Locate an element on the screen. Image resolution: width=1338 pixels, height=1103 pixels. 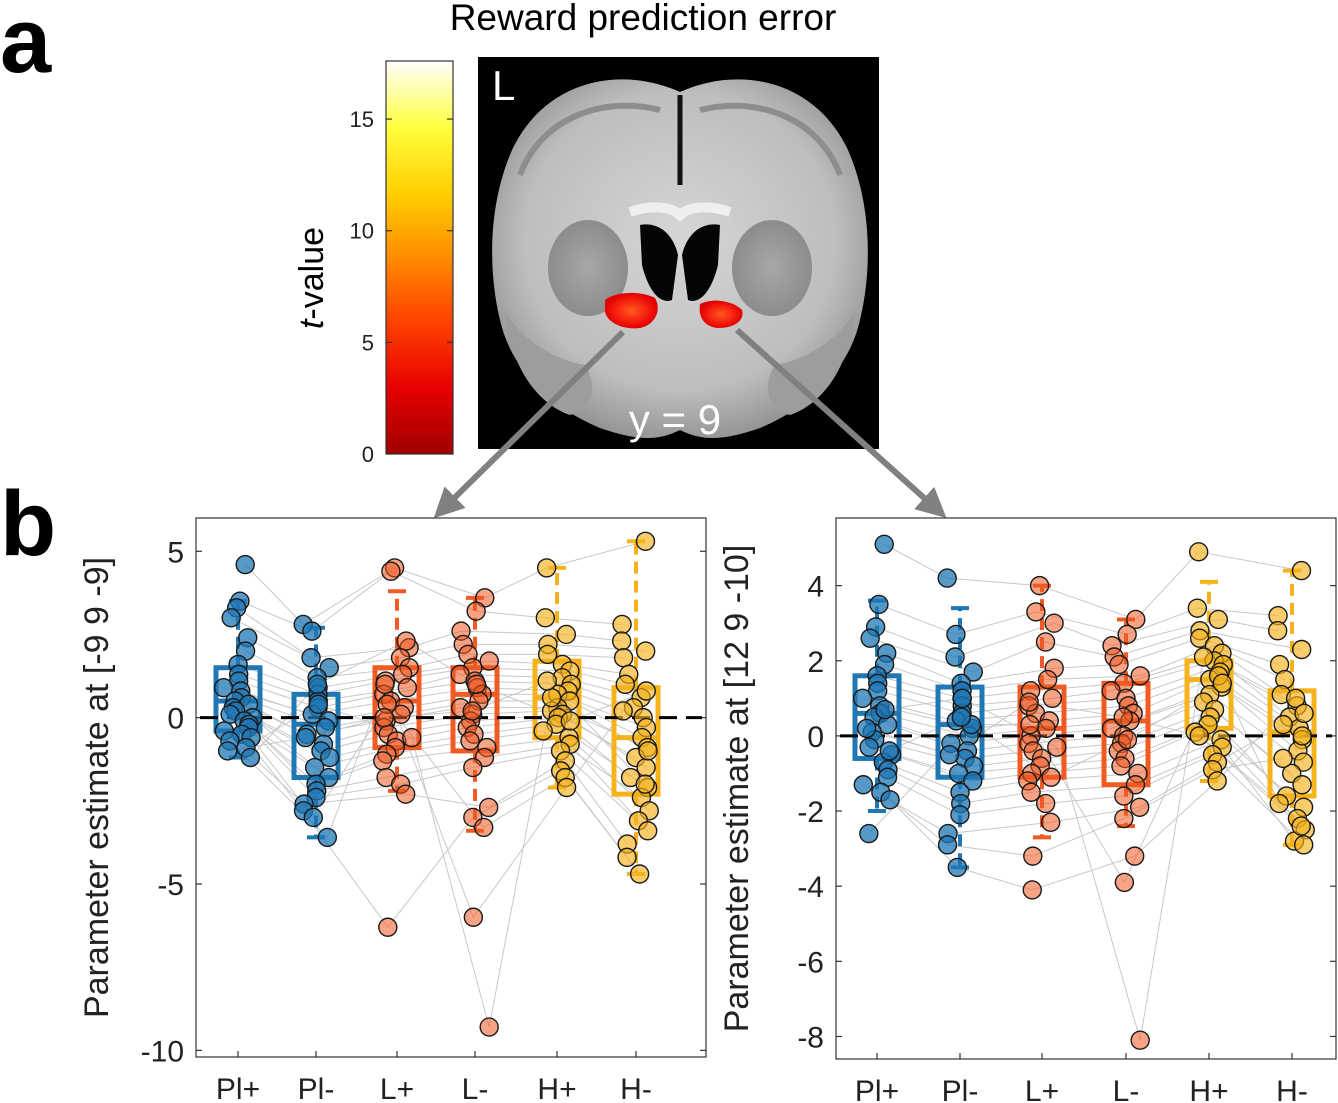
y-tick-label: -2 is located at coordinates (810, 812).